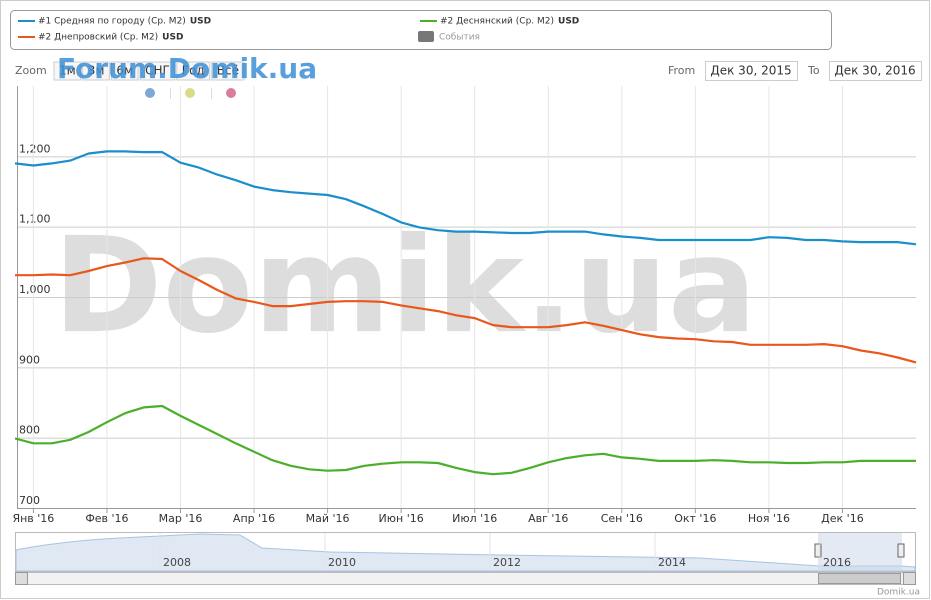 The height and width of the screenshot is (600, 931). I want to click on legend-label: #1 Средняя по городу (Ср. М2), so click(112, 22).